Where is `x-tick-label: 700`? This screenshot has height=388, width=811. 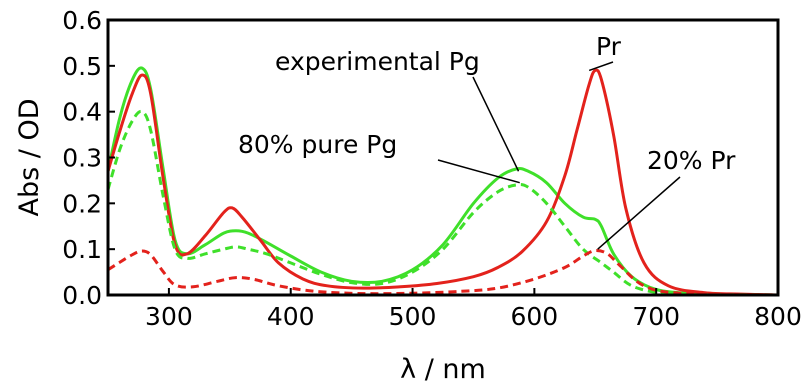 x-tick-label: 700 is located at coordinates (656, 316).